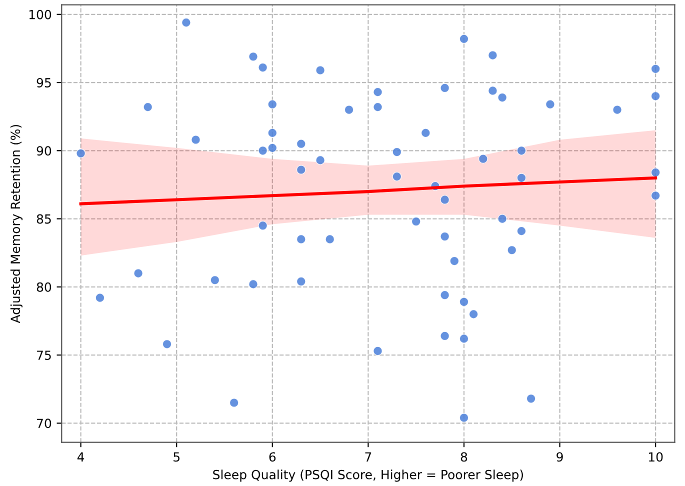 This screenshot has height=486, width=685. What do you see at coordinates (44, 355) in the screenshot?
I see `y-tick-label: 75` at bounding box center [44, 355].